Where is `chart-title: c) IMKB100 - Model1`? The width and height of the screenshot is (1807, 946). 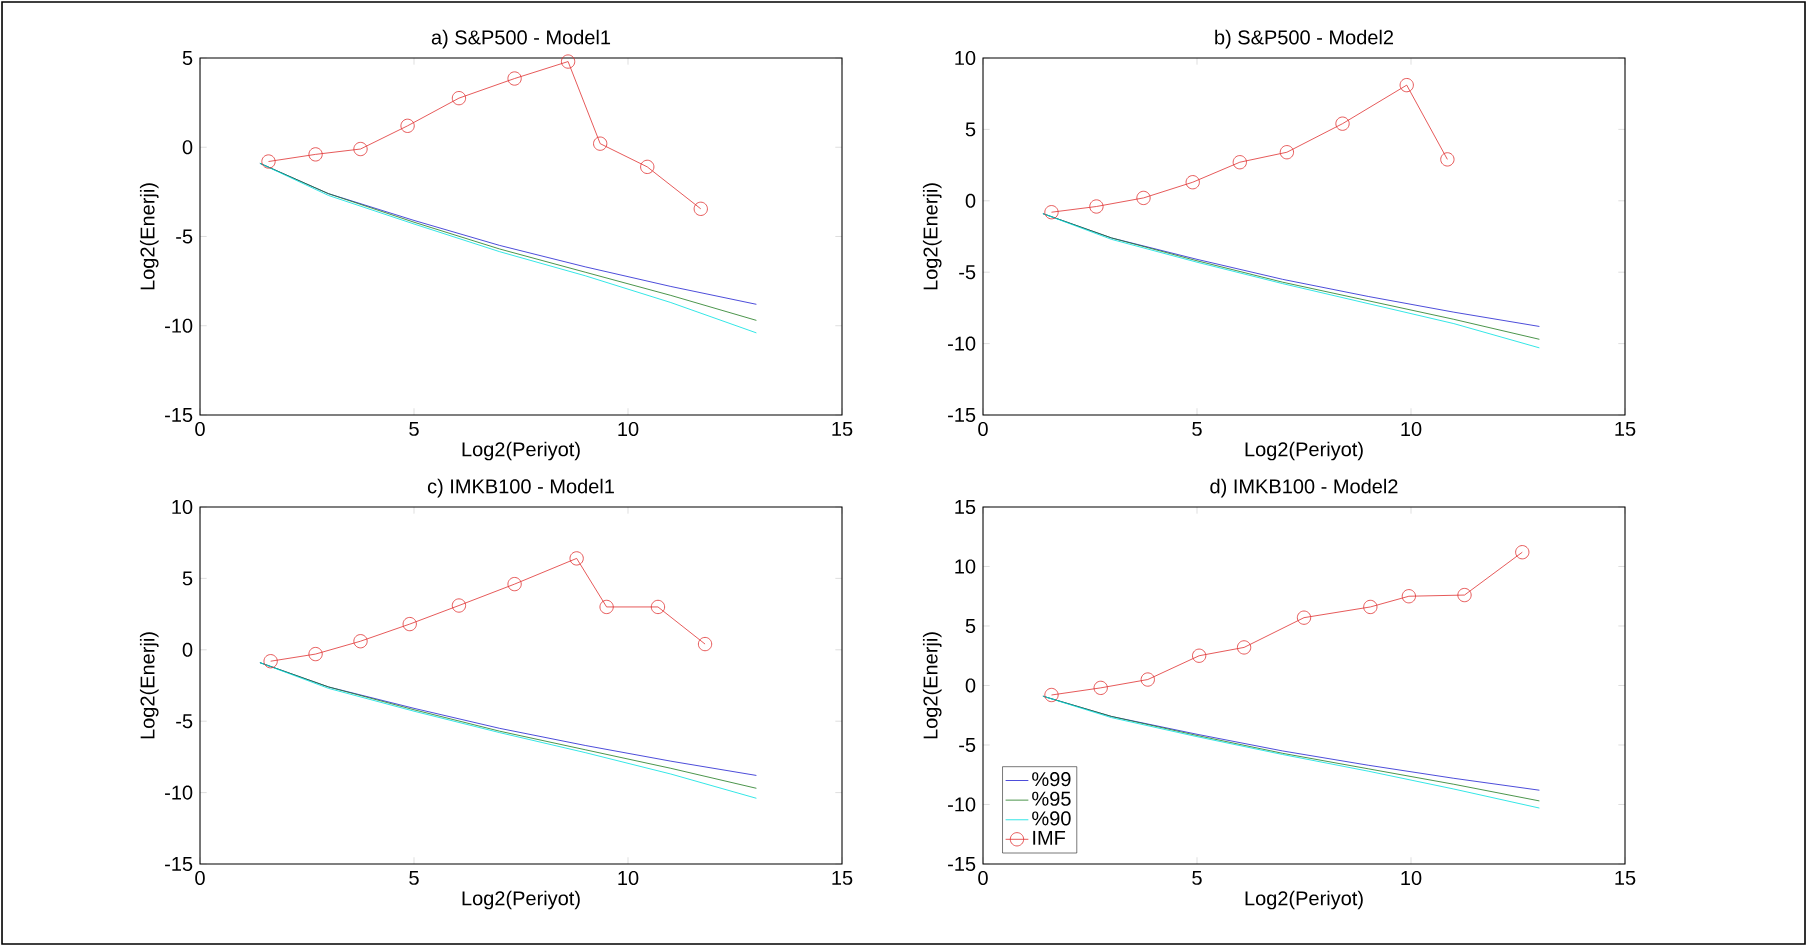 chart-title: c) IMKB100 - Model1 is located at coordinates (520, 488).